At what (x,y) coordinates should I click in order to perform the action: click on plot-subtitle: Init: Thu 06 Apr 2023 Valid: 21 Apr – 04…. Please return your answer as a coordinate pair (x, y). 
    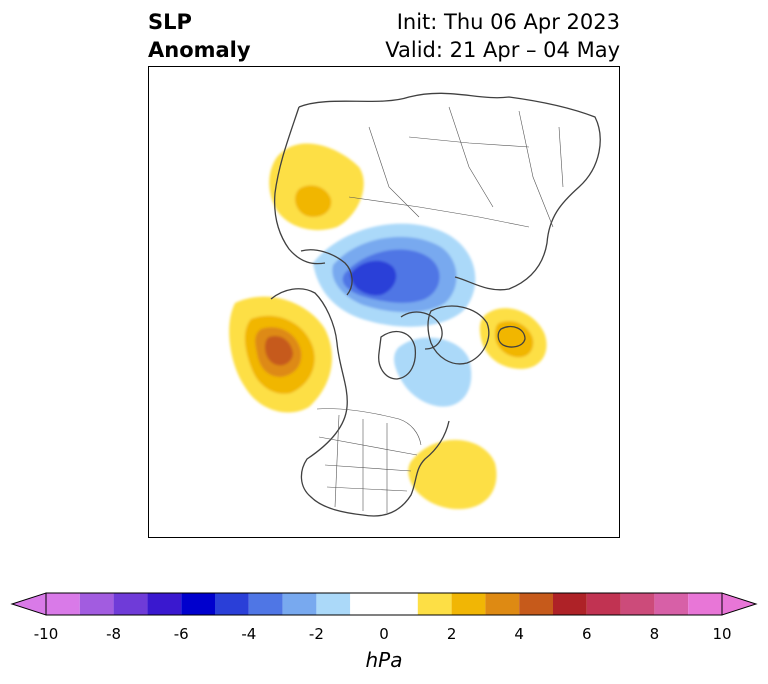
    Looking at the image, I should click on (502, 36).